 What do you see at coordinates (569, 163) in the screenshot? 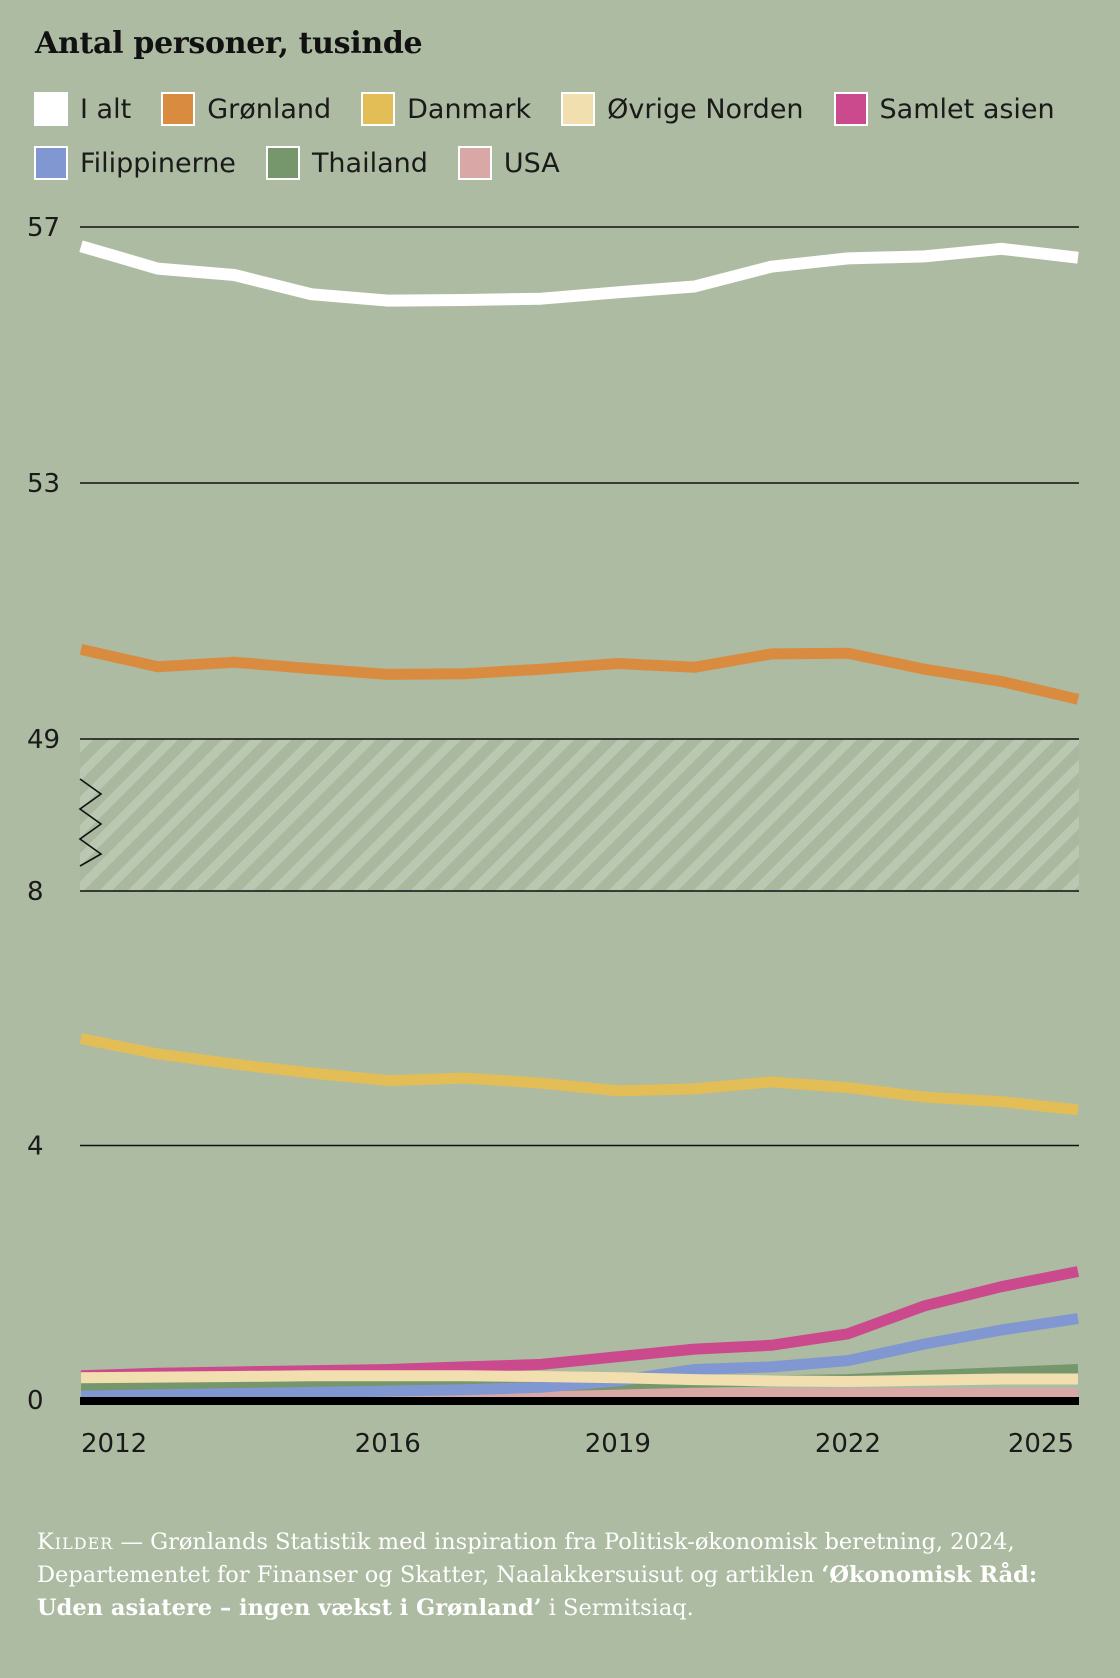
I see `legend-row-2: Filippinerne Thailand USA` at bounding box center [569, 163].